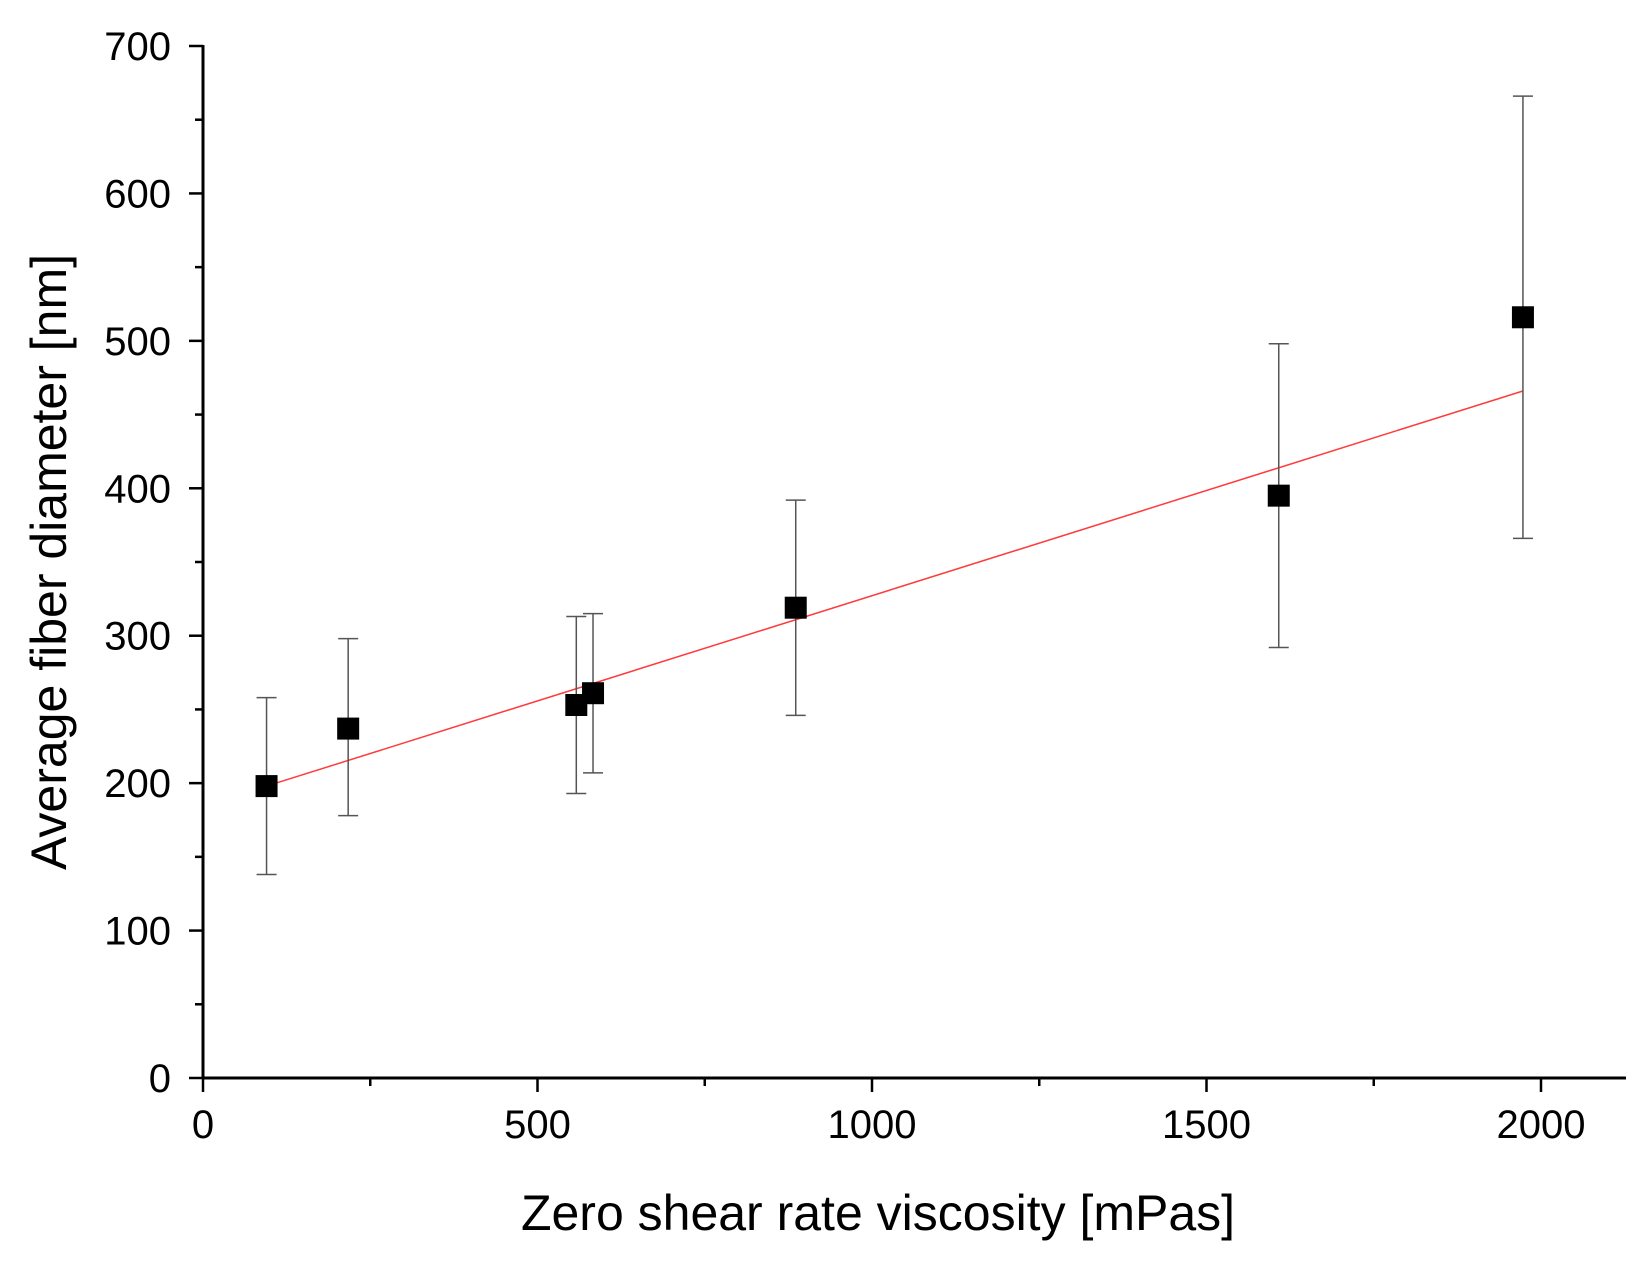  I want to click on y-axis-title: Average fiber diameter [nm], so click(49, 562).